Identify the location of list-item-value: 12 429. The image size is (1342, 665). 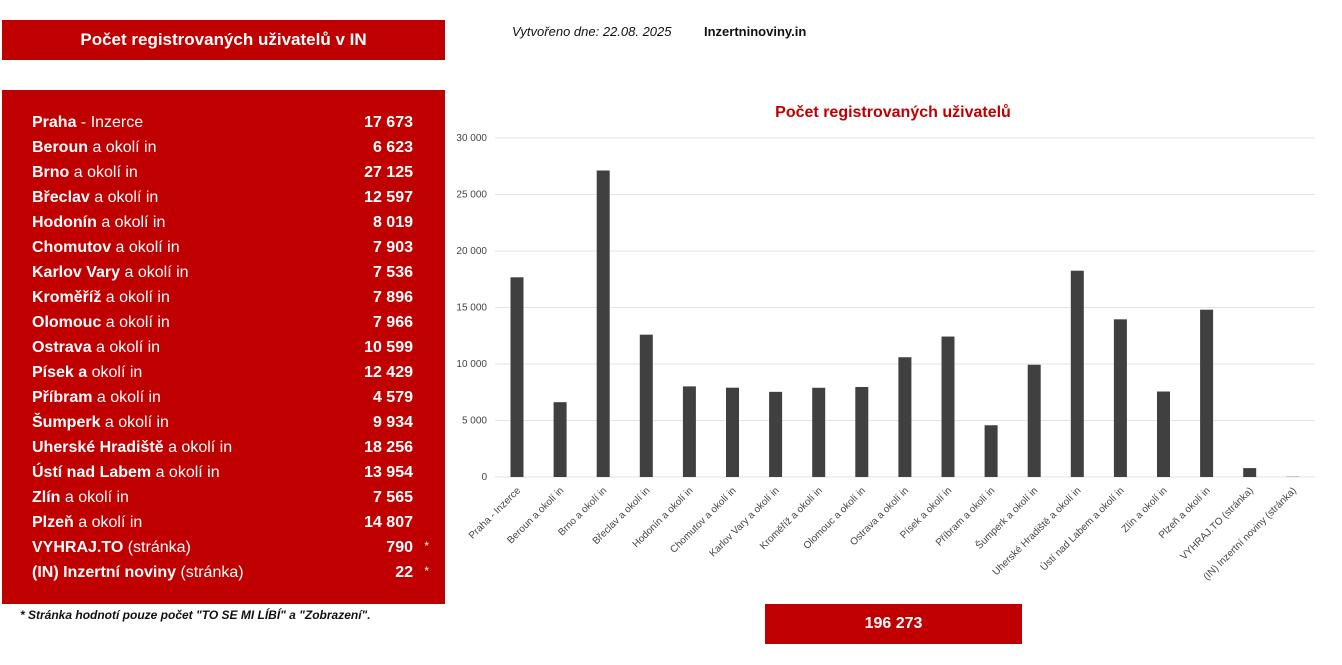
(388, 372).